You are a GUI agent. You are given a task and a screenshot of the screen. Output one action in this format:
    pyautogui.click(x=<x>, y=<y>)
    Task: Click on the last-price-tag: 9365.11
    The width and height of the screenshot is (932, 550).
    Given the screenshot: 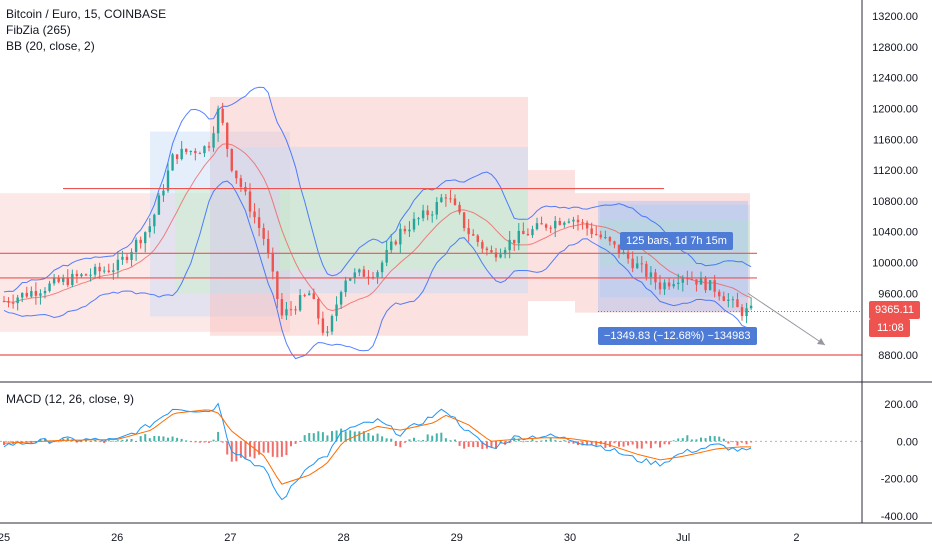 What is the action you would take?
    pyautogui.click(x=894, y=310)
    